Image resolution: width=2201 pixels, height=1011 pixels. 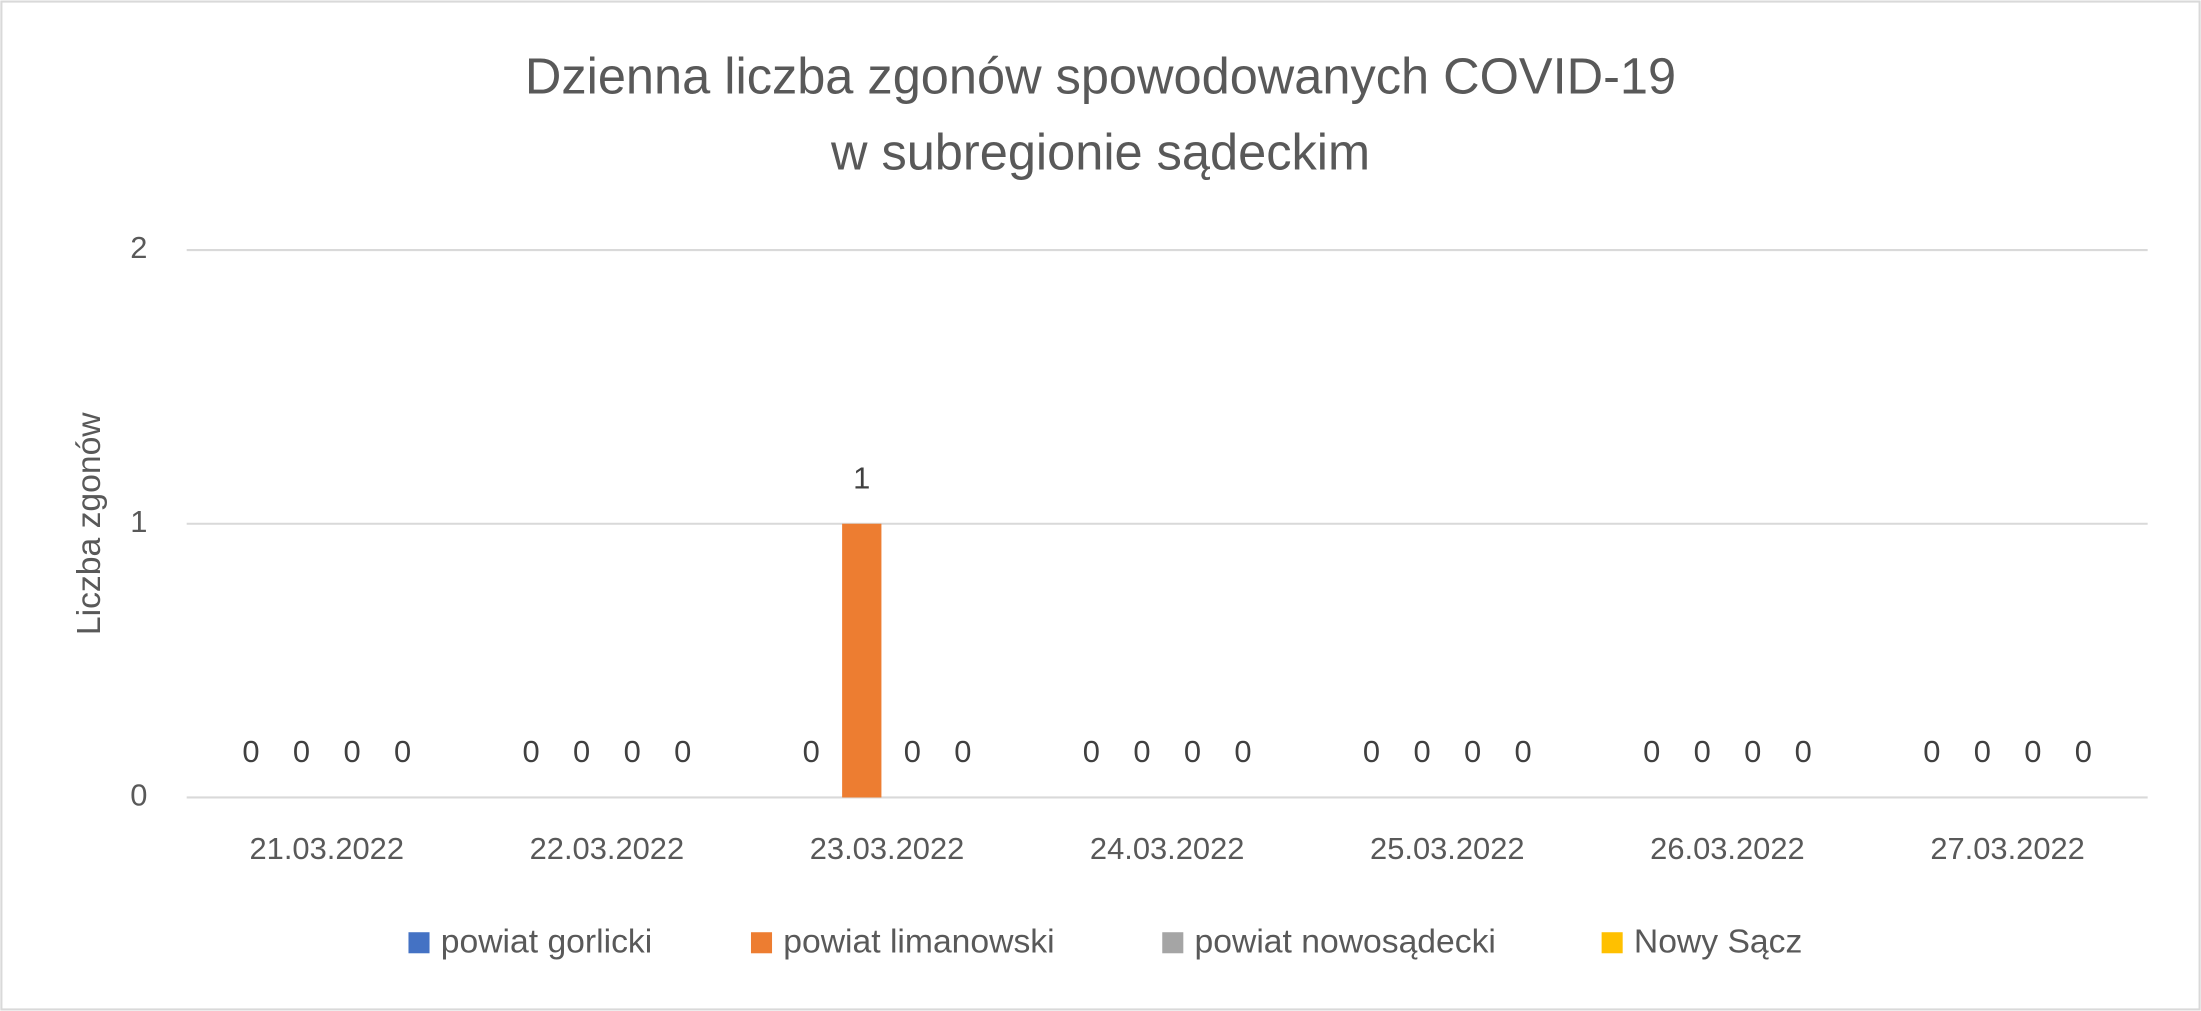 What do you see at coordinates (138, 247) in the screenshot?
I see `y-tick-label: 2` at bounding box center [138, 247].